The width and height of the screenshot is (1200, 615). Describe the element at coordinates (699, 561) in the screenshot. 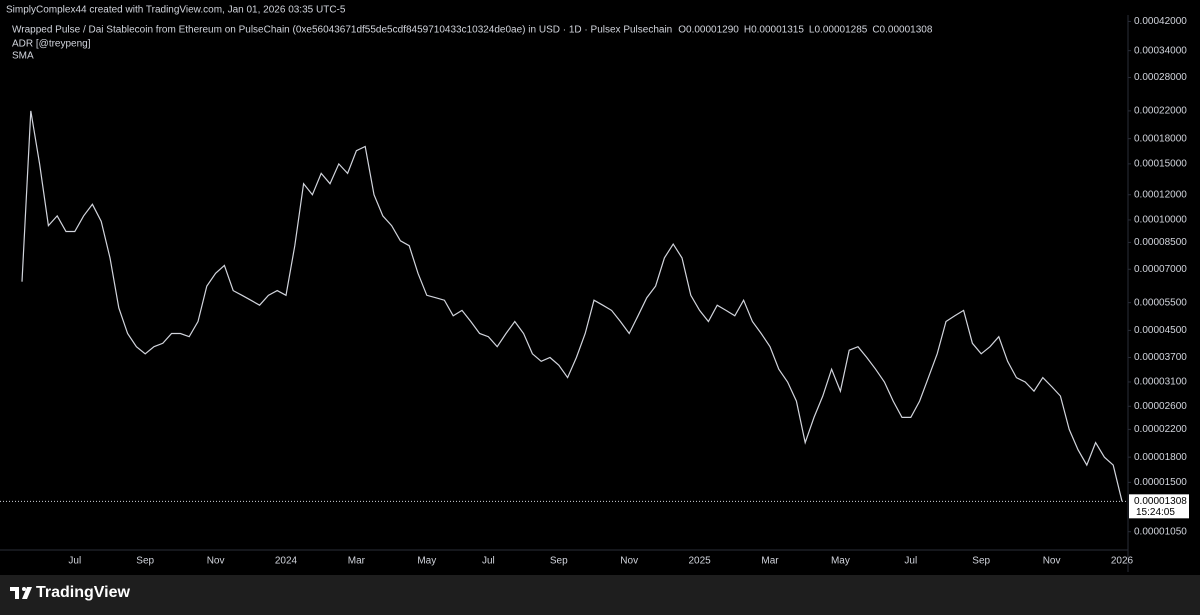

I see `x-tick-label: 2025` at that location.